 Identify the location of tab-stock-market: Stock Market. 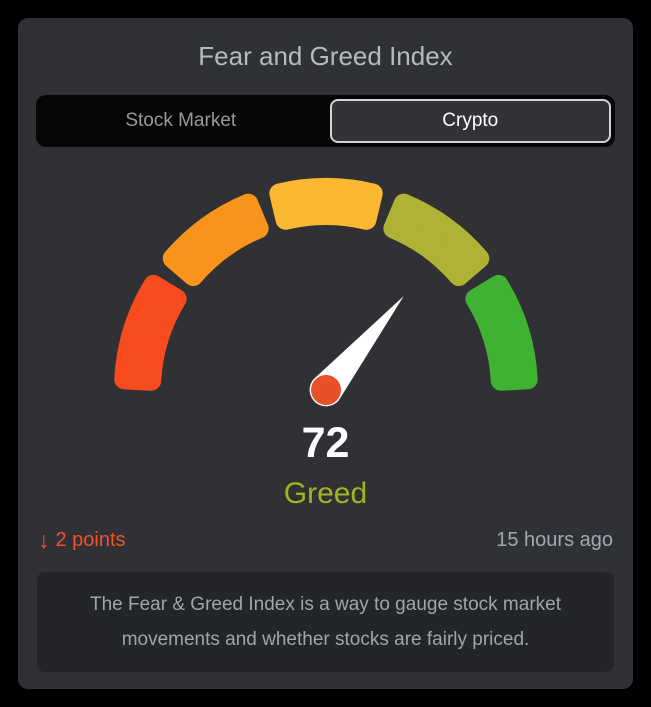
(181, 120).